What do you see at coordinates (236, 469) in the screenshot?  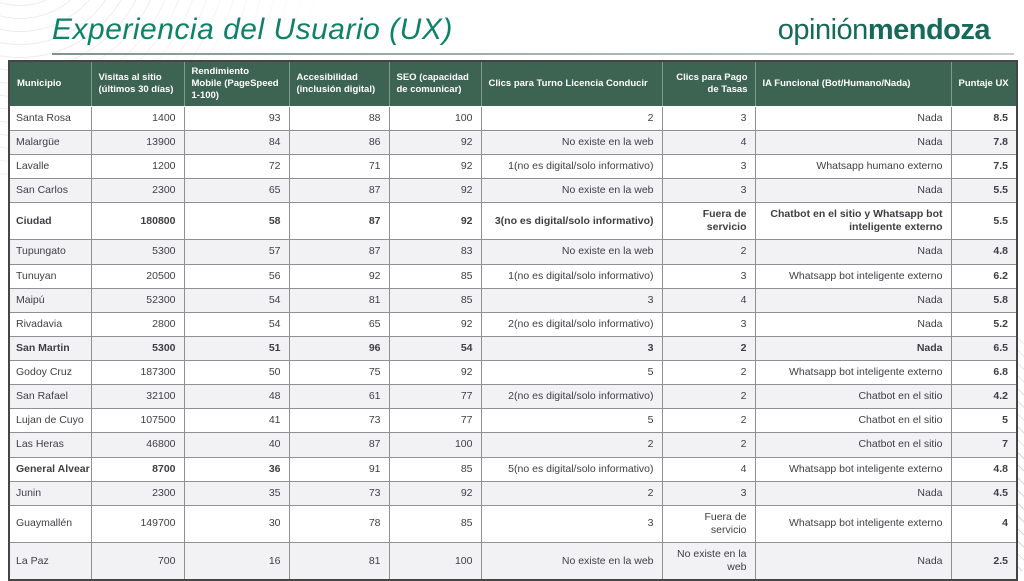 I see `cell-rendimiento: 36` at bounding box center [236, 469].